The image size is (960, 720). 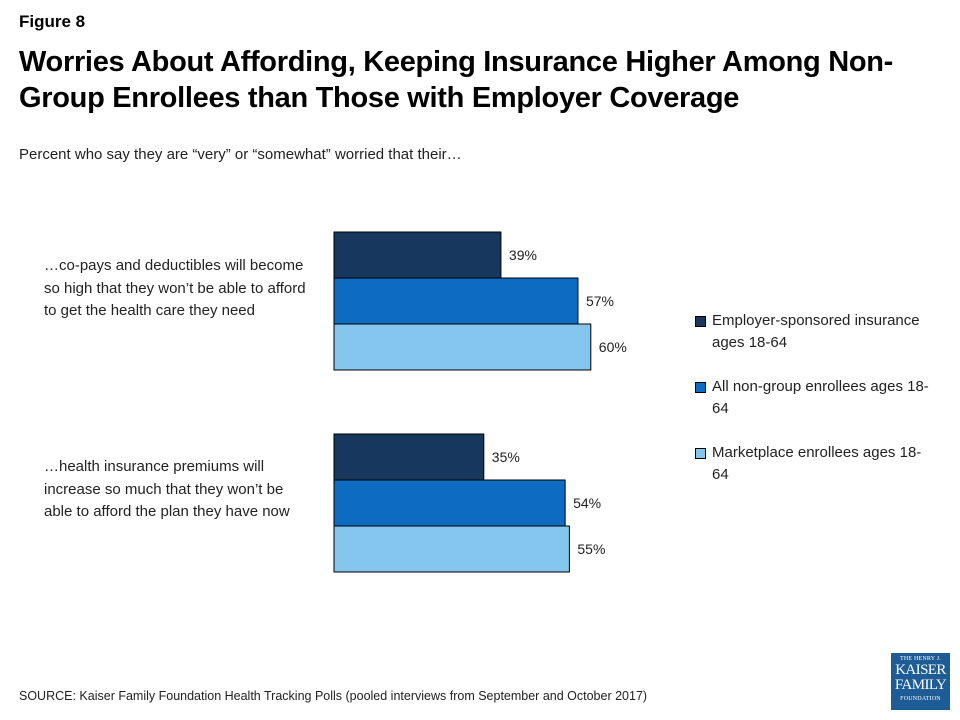 What do you see at coordinates (417, 255) in the screenshot?
I see `bar-copays-employer` at bounding box center [417, 255].